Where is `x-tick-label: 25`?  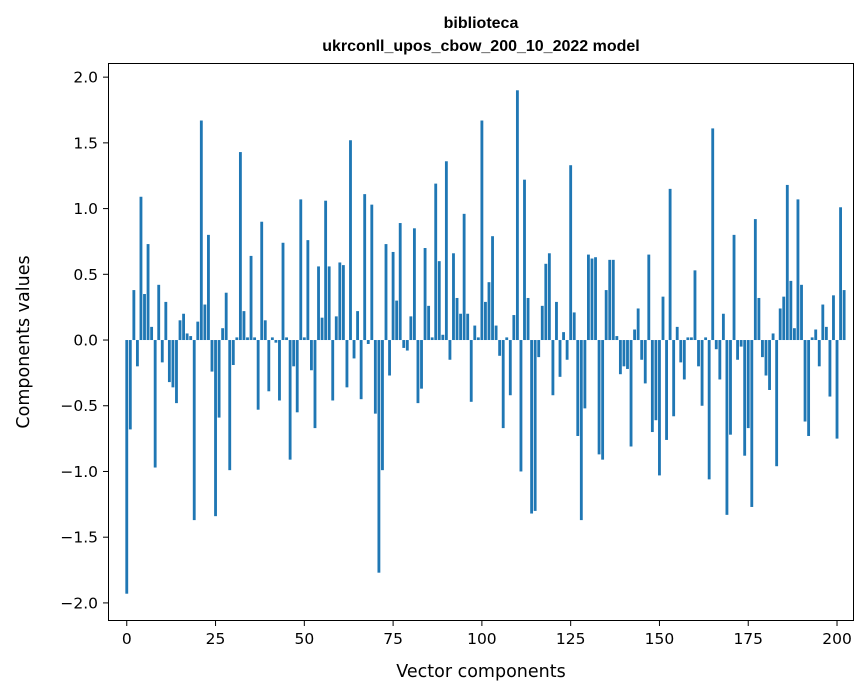
x-tick-label: 25 is located at coordinates (216, 639).